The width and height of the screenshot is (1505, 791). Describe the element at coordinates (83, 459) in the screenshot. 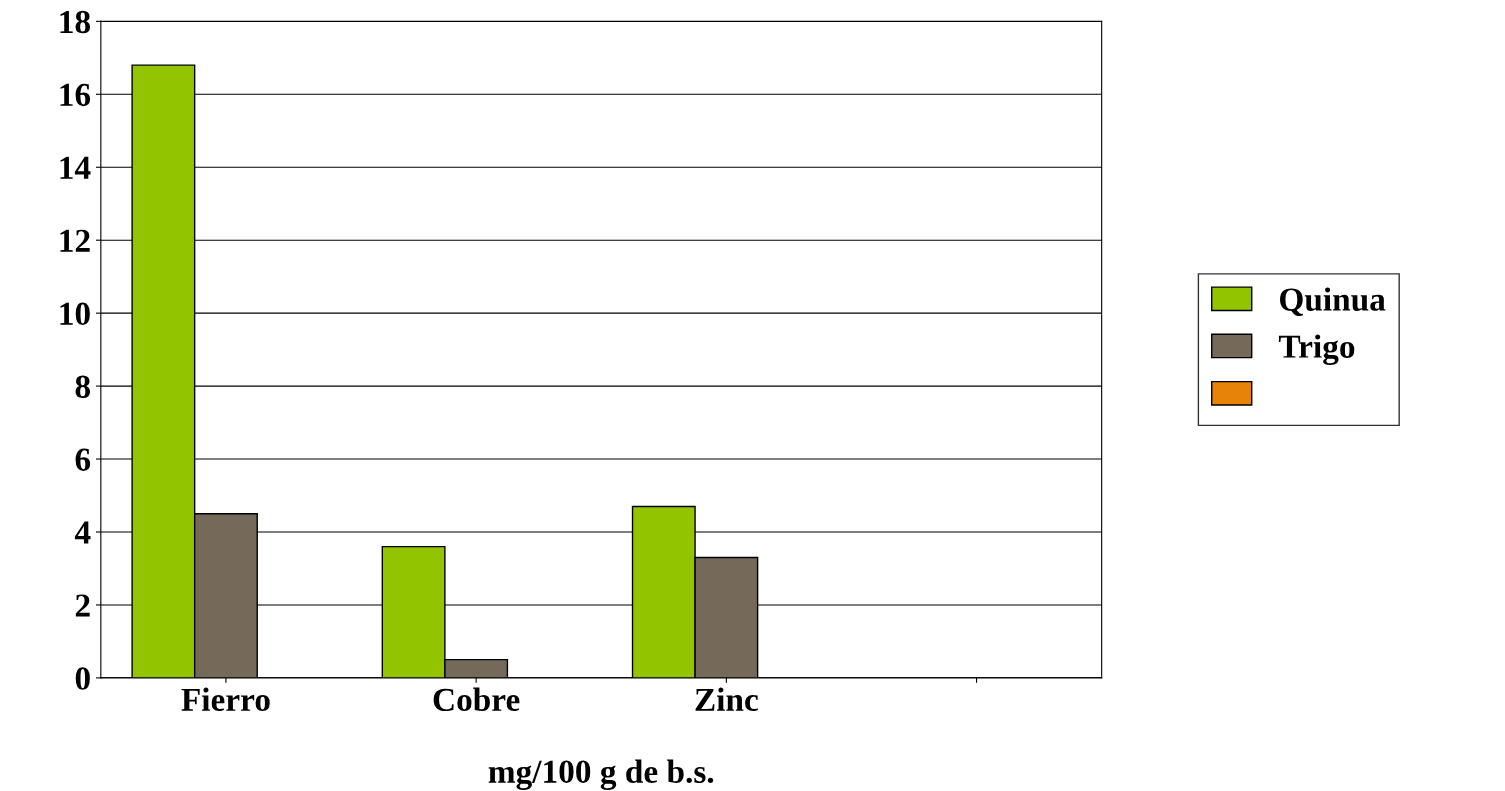

I see `y-tick-label: 6` at that location.